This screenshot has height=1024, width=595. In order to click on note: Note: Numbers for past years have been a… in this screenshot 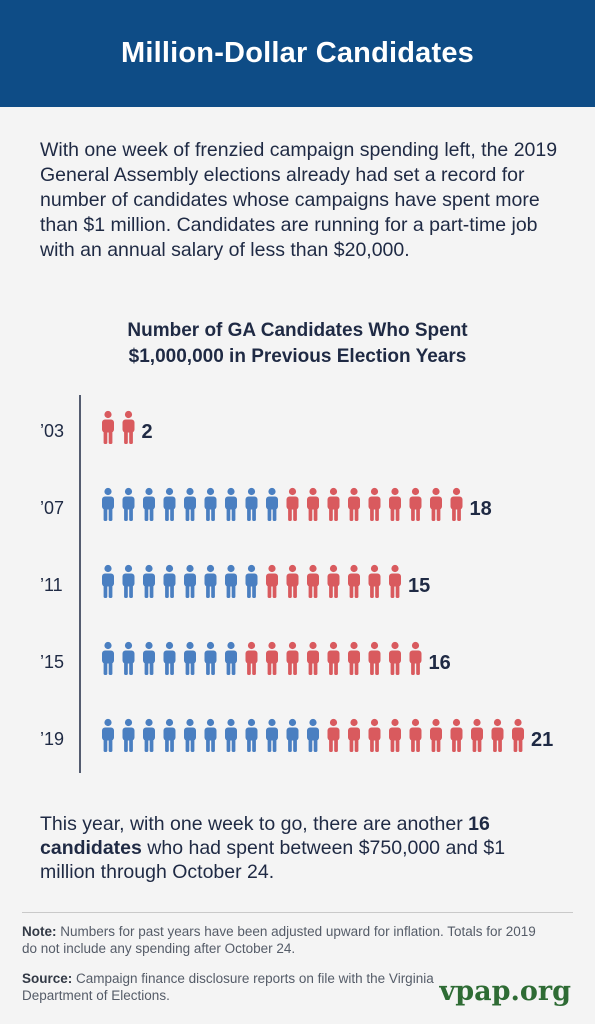, I will do `click(282, 940)`.